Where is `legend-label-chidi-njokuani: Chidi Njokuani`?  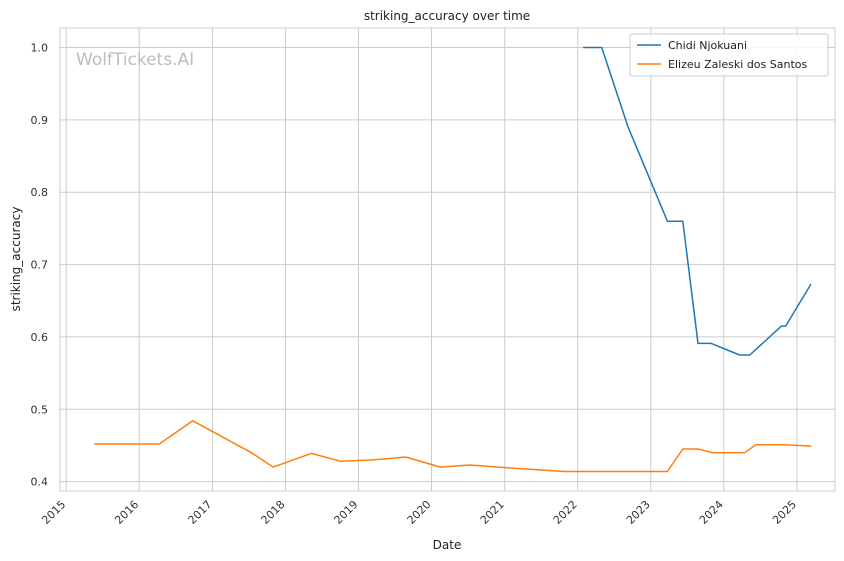 legend-label-chidi-njokuani: Chidi Njokuani is located at coordinates (707, 45).